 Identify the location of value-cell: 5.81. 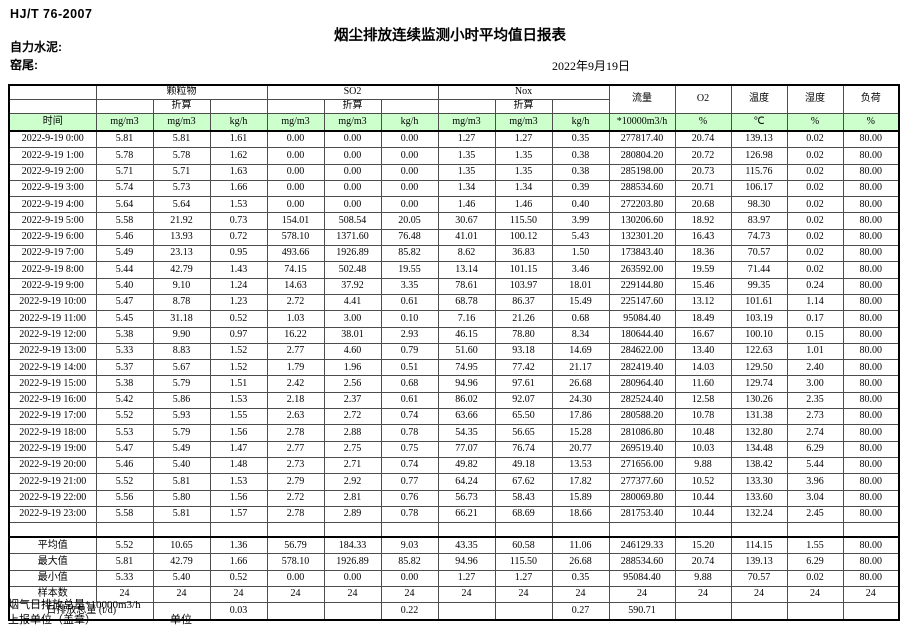
(181, 514).